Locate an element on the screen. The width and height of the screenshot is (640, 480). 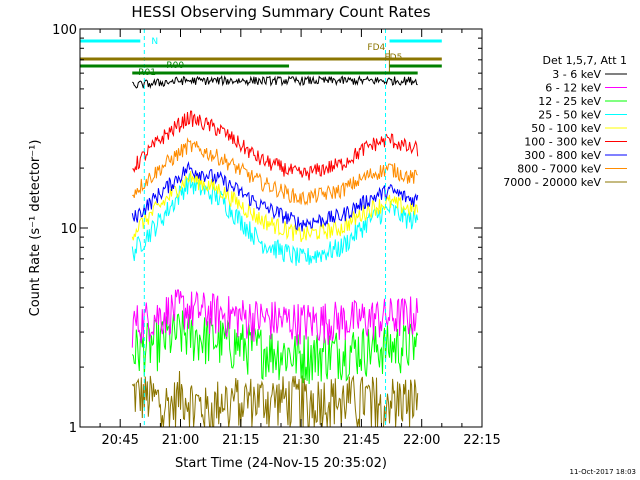
chart-title: HESSI Observing Summary Count Rates is located at coordinates (280, 12).